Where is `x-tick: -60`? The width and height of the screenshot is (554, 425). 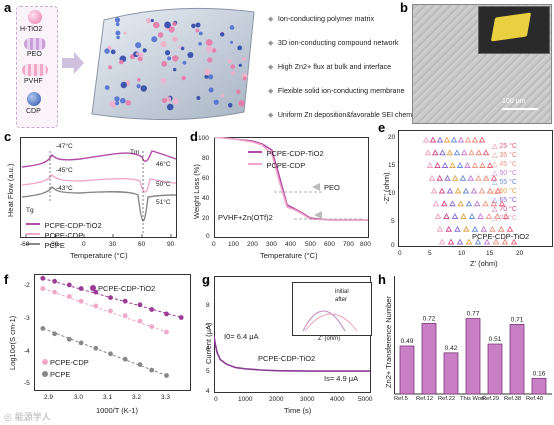
x-tick: -60 is located at coordinates (25, 244).